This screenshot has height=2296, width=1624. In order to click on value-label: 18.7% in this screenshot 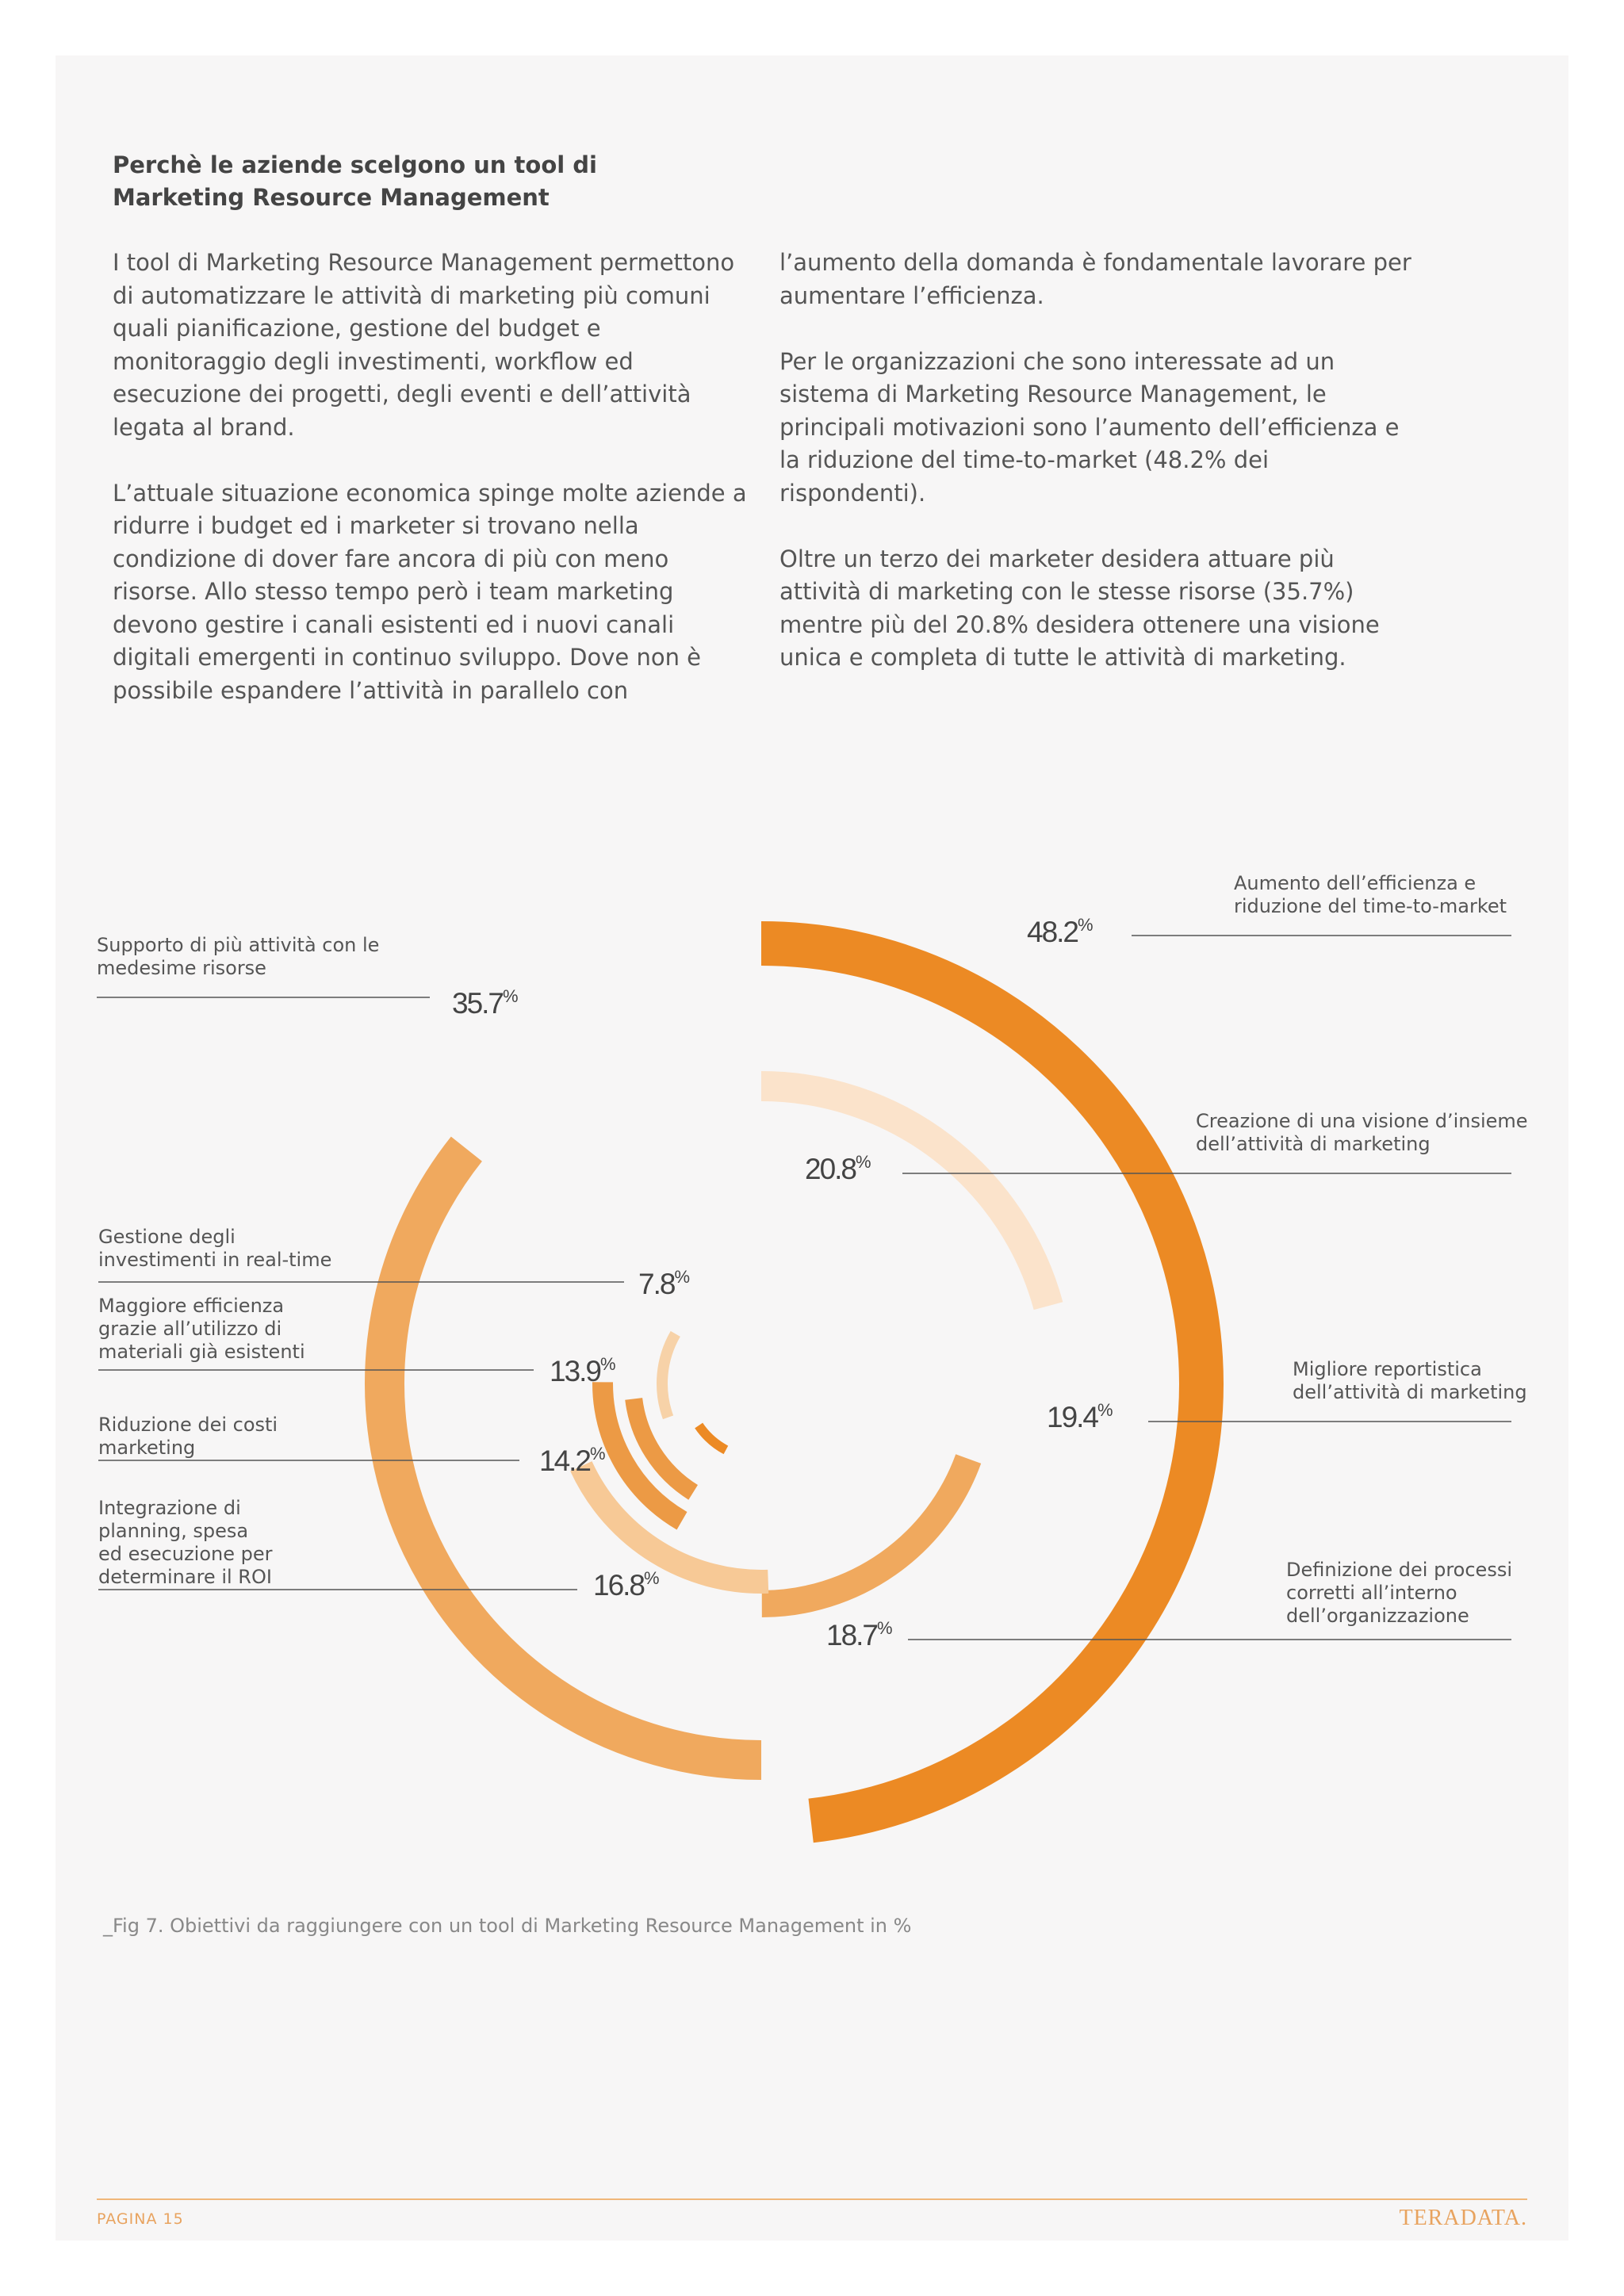, I will do `click(859, 1635)`.